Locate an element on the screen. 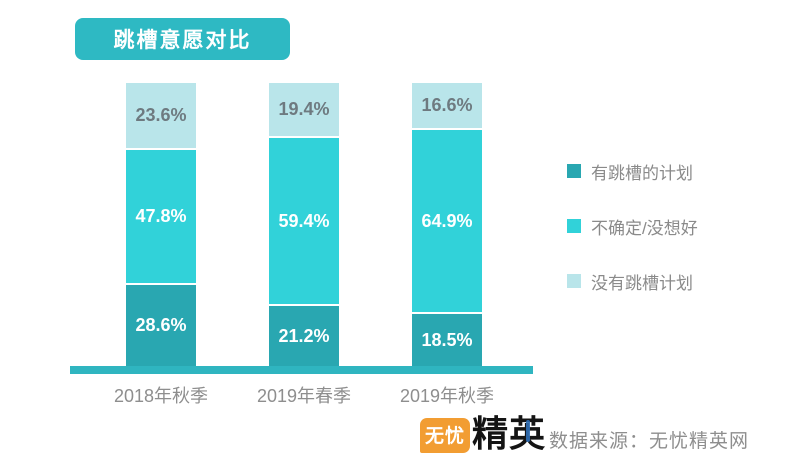 The width and height of the screenshot is (796, 471). legend: 有跳槽的计划 不确定/没想好 没有跳槽计划 is located at coordinates (632, 244).